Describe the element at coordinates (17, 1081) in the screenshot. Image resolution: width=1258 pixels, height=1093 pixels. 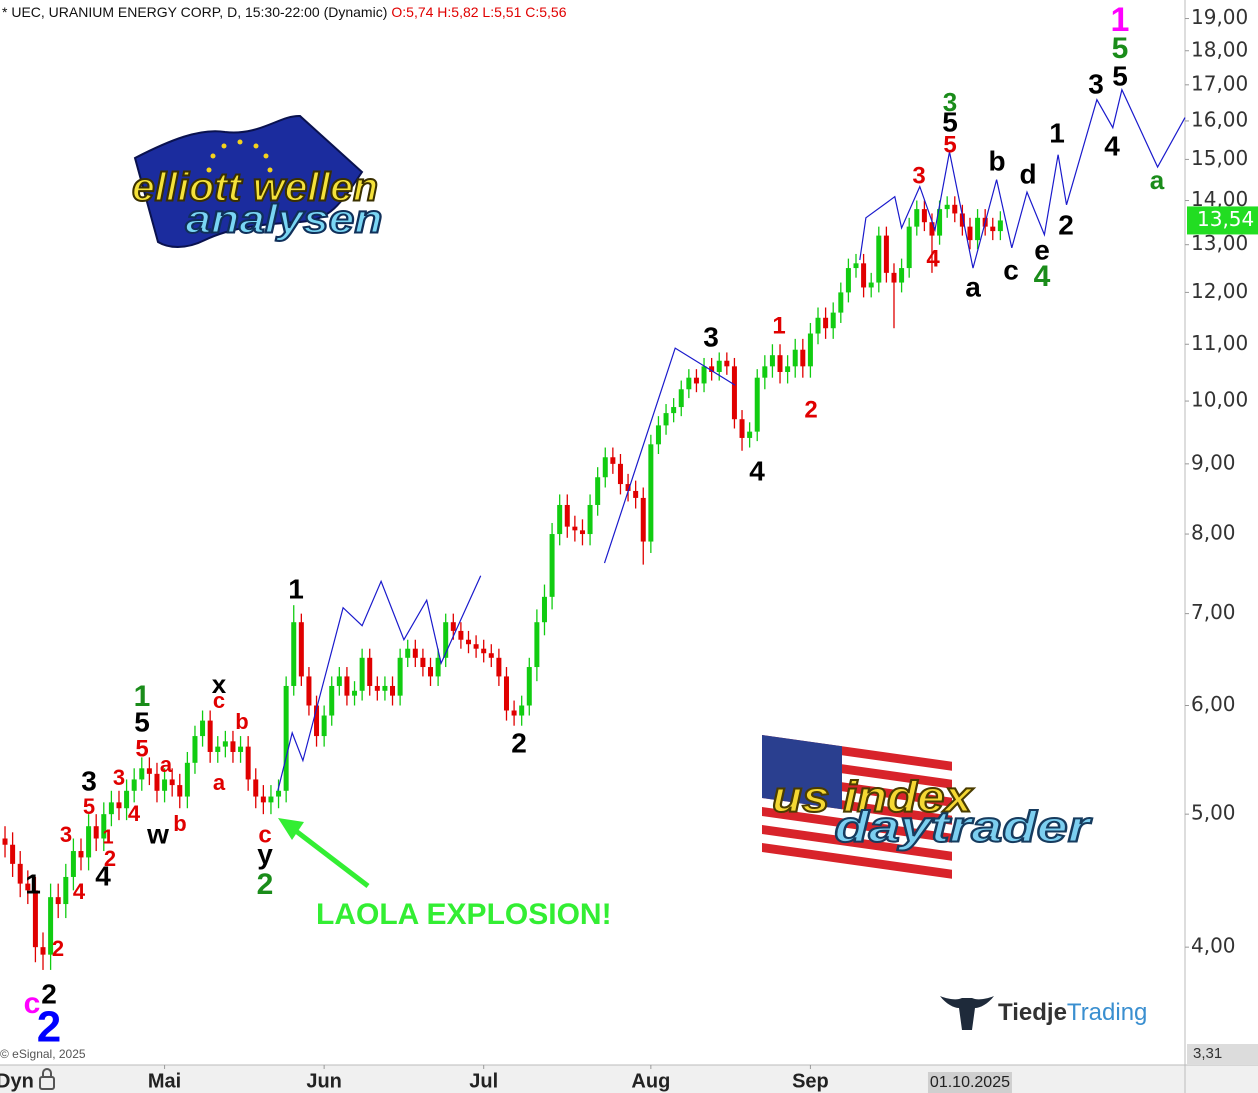
I see `x-axis-left-label: Dyn` at that location.